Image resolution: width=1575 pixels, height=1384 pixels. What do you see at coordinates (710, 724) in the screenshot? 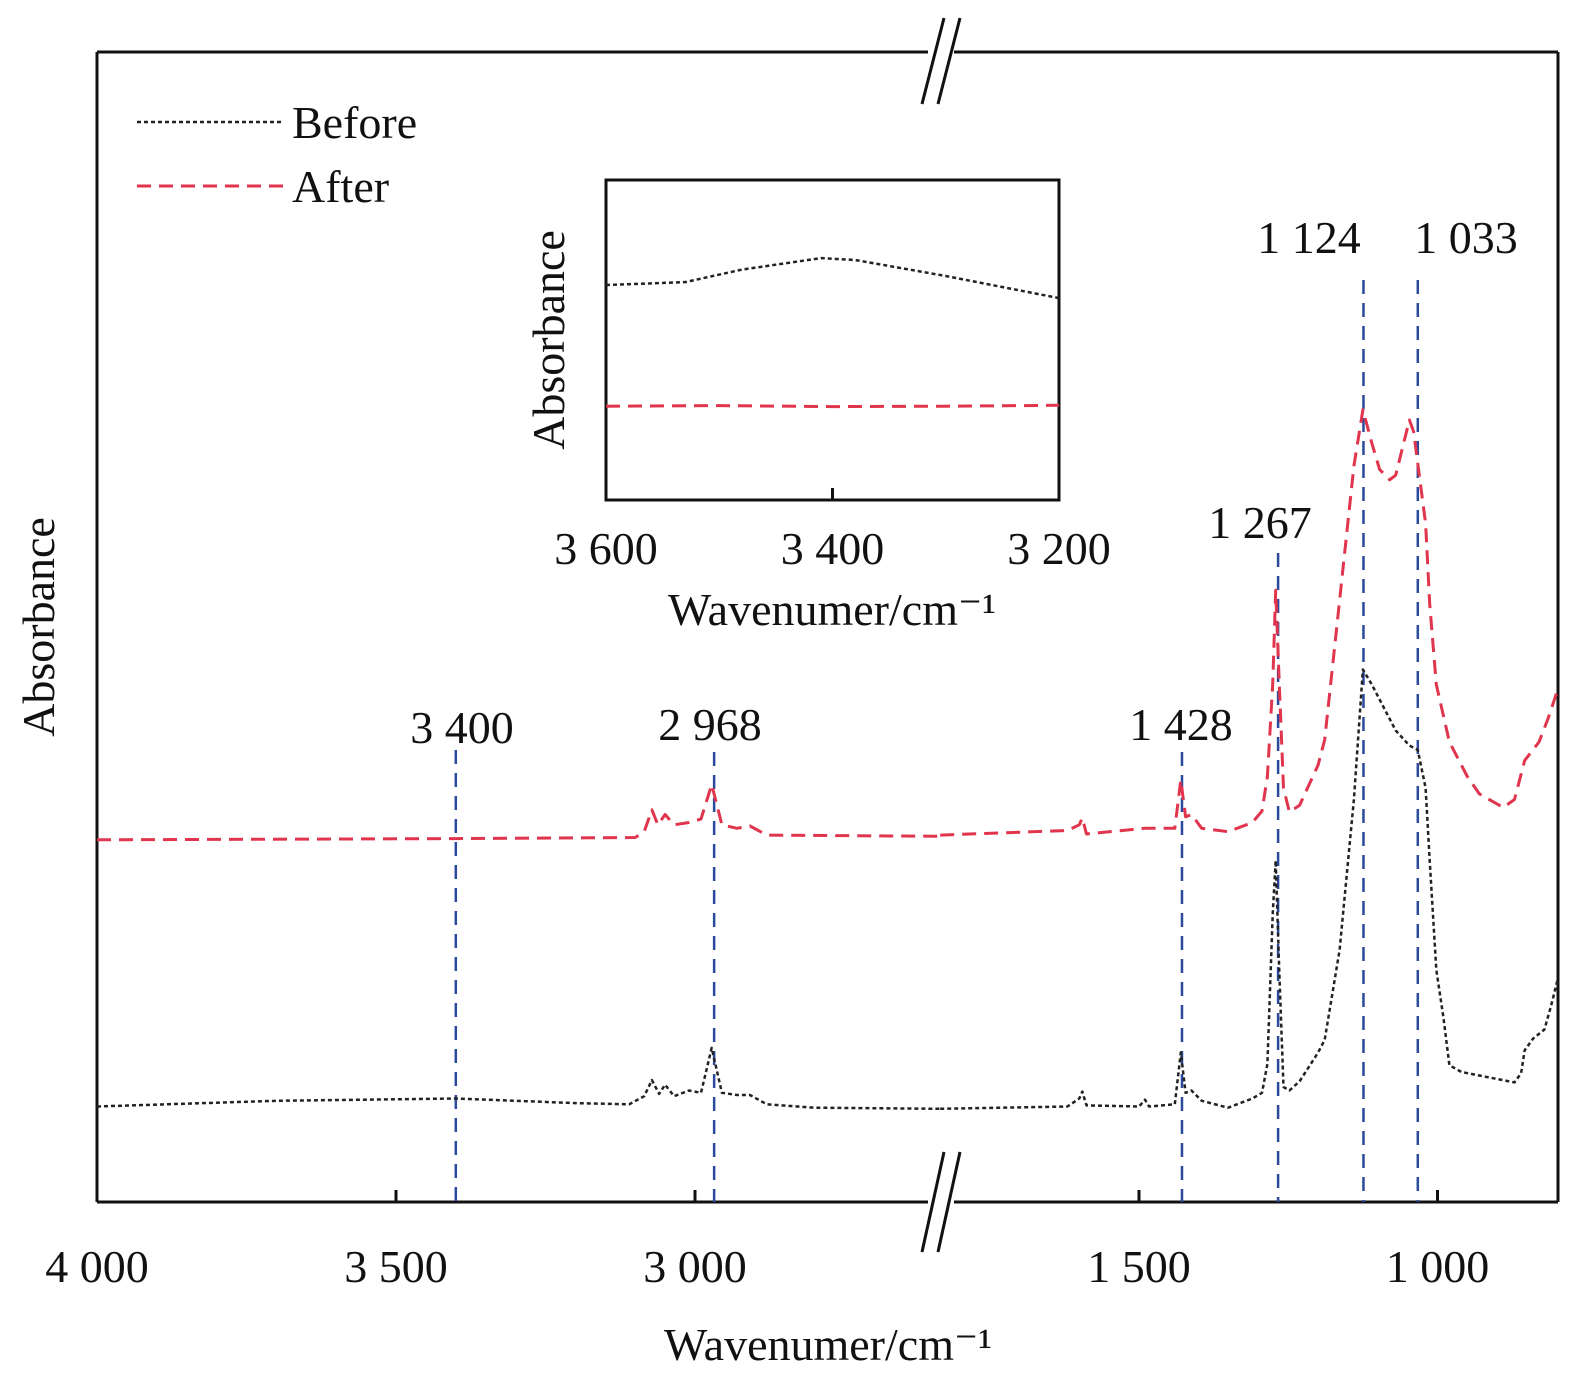
I see `peak-label: 2 968` at bounding box center [710, 724].